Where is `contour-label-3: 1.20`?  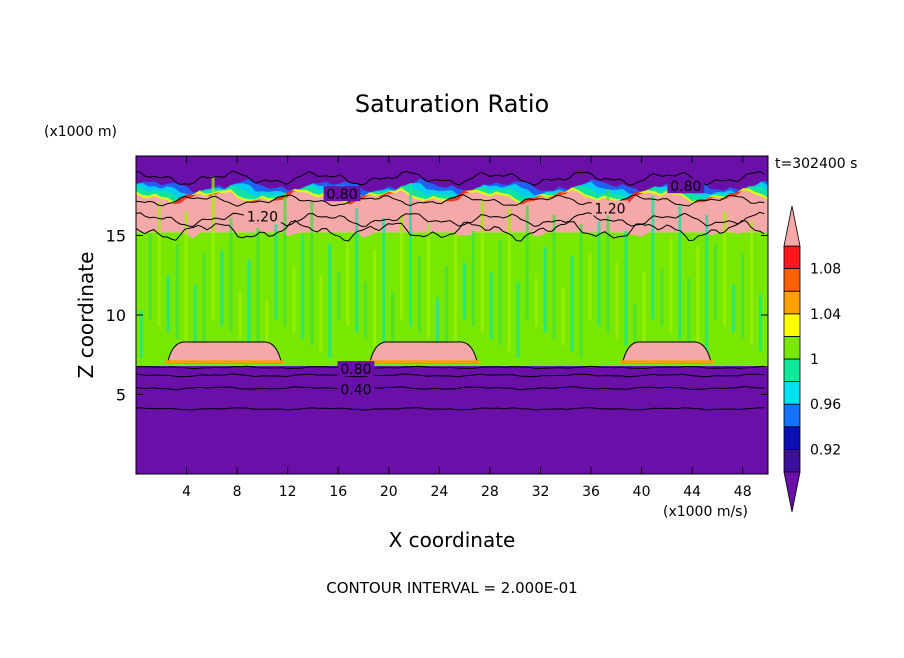 contour-label-3: 1.20 is located at coordinates (609, 209).